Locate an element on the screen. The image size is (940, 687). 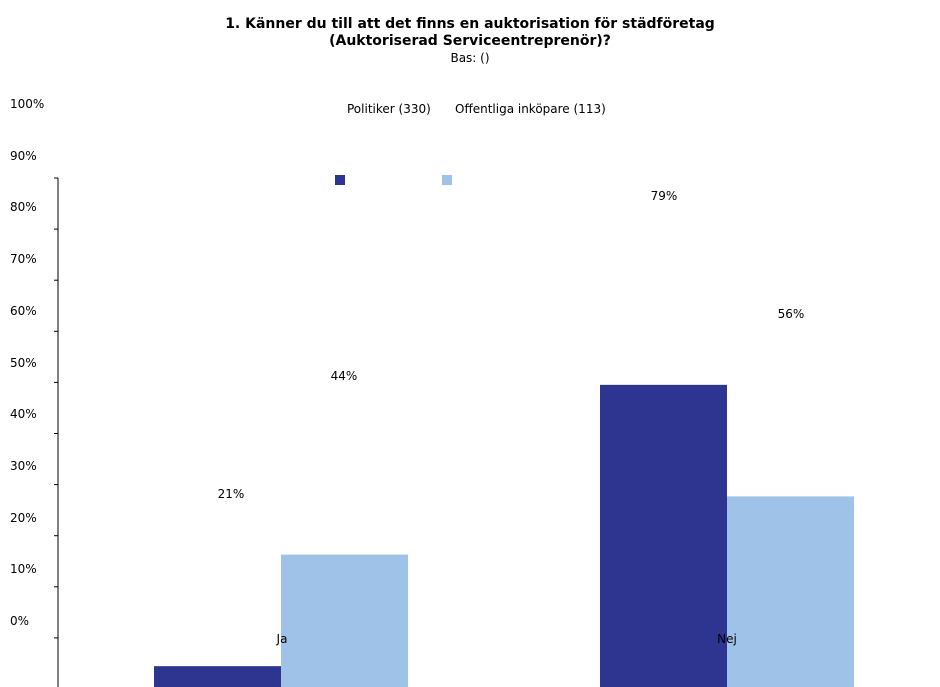
y-tick-label: 30% is located at coordinates (23, 465).